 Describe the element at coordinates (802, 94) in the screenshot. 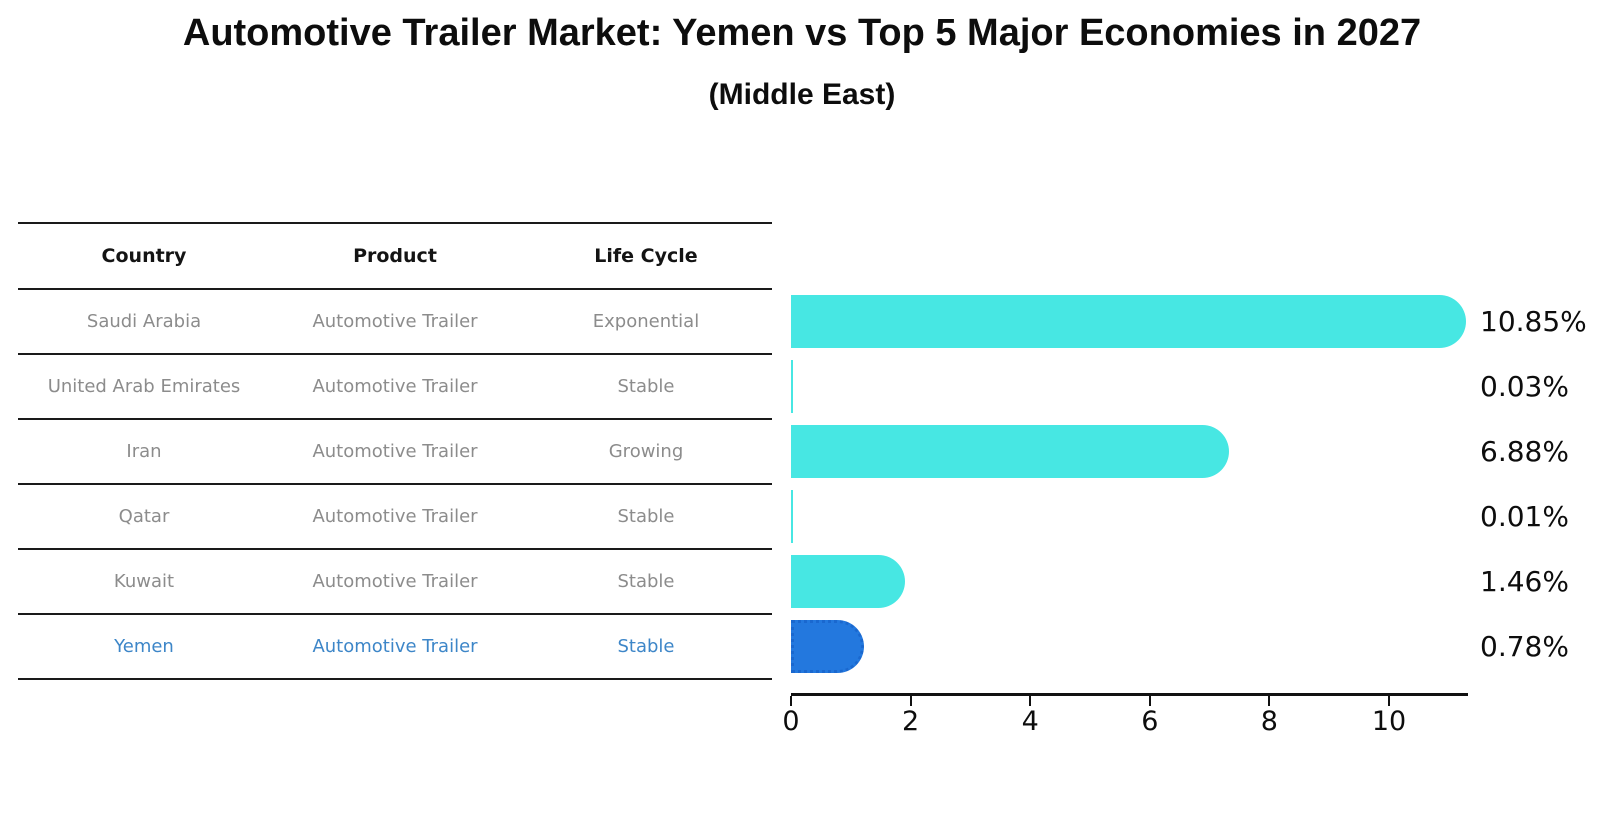

I see `chart-subtitle: (Middle East)` at that location.